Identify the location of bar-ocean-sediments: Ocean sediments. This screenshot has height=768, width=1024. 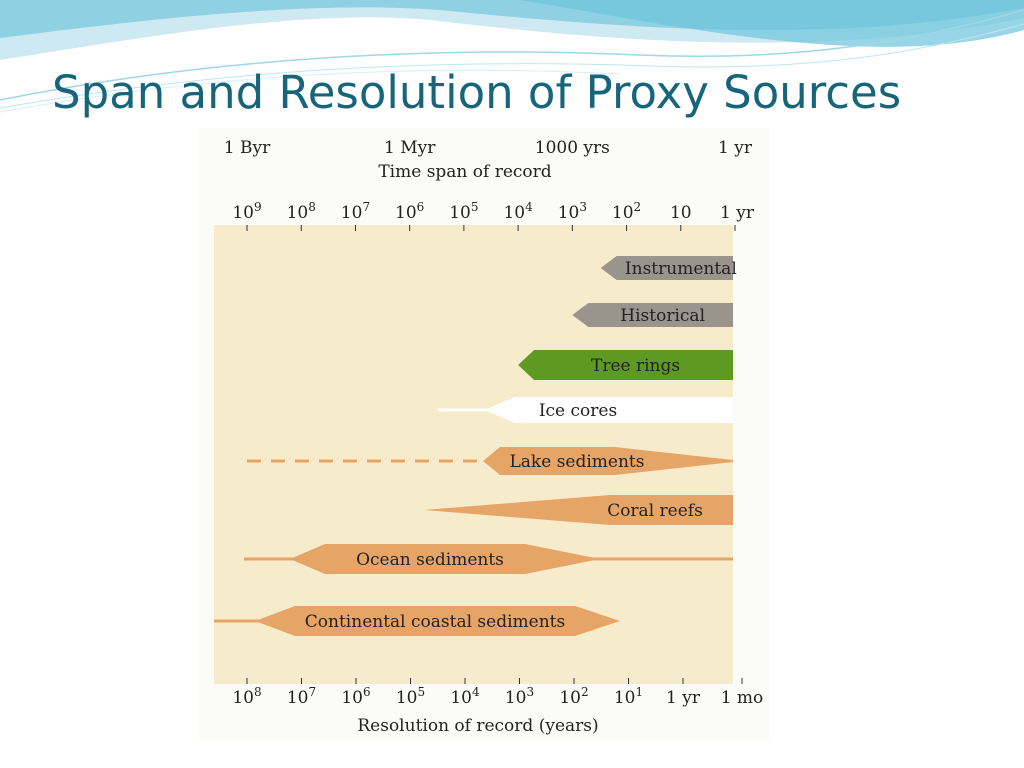
(488, 559).